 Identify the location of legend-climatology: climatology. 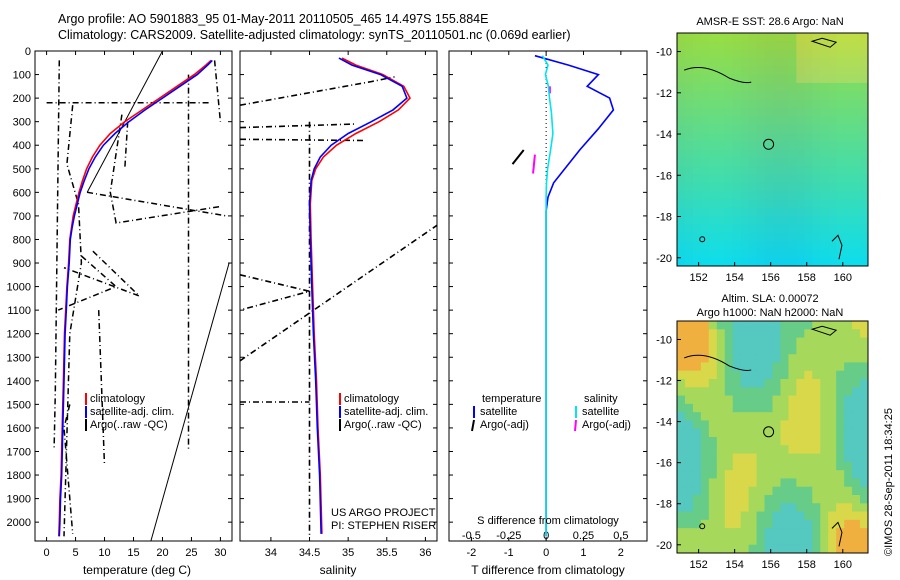
(372, 399).